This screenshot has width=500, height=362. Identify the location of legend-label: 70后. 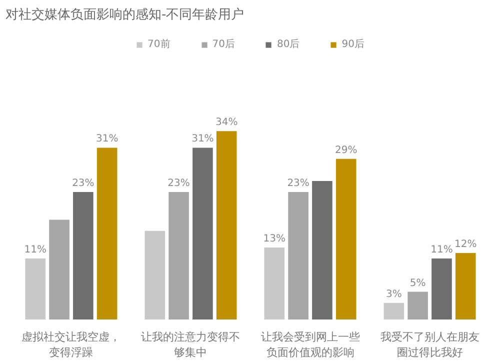
(223, 44).